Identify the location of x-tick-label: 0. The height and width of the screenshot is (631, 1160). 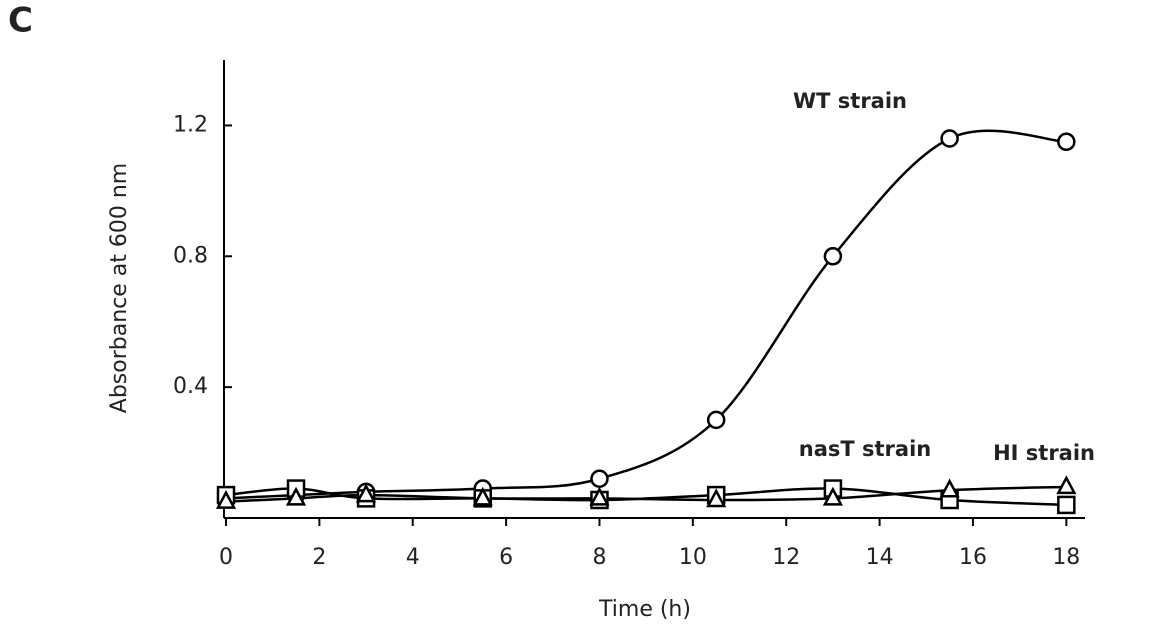
(226, 557).